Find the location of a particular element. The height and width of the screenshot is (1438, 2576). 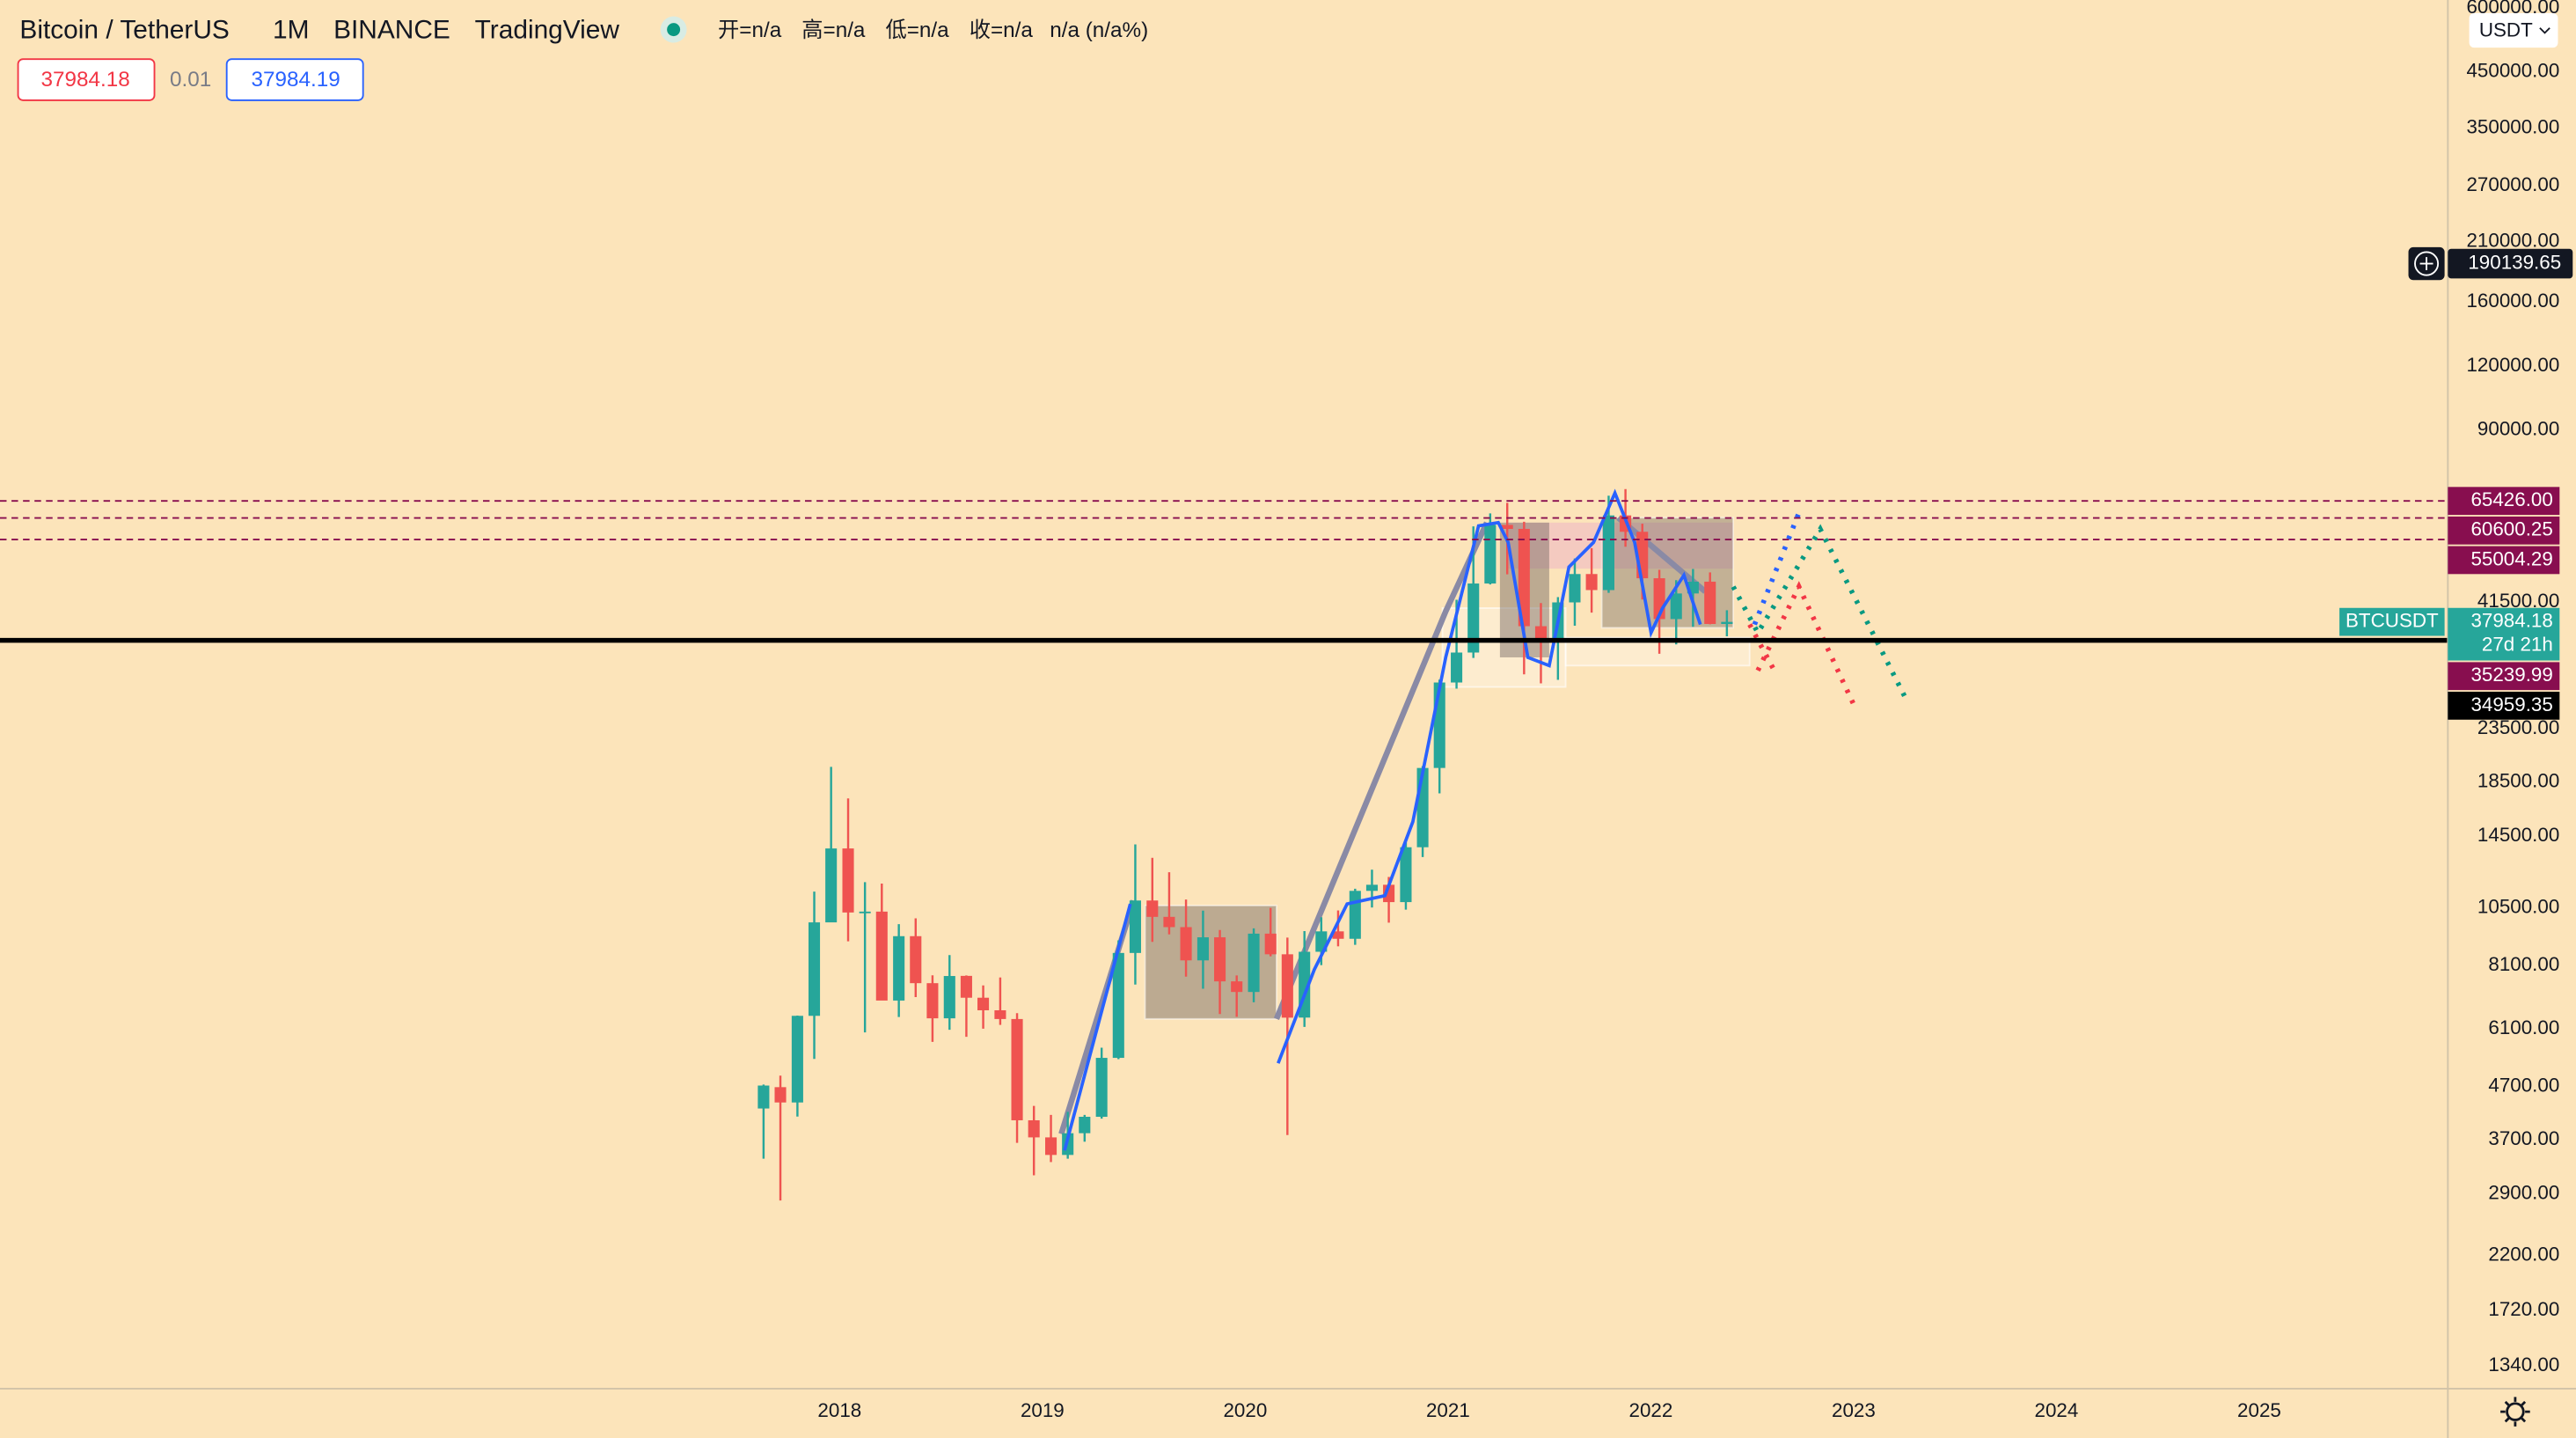

sell-button is located at coordinates (86, 79).